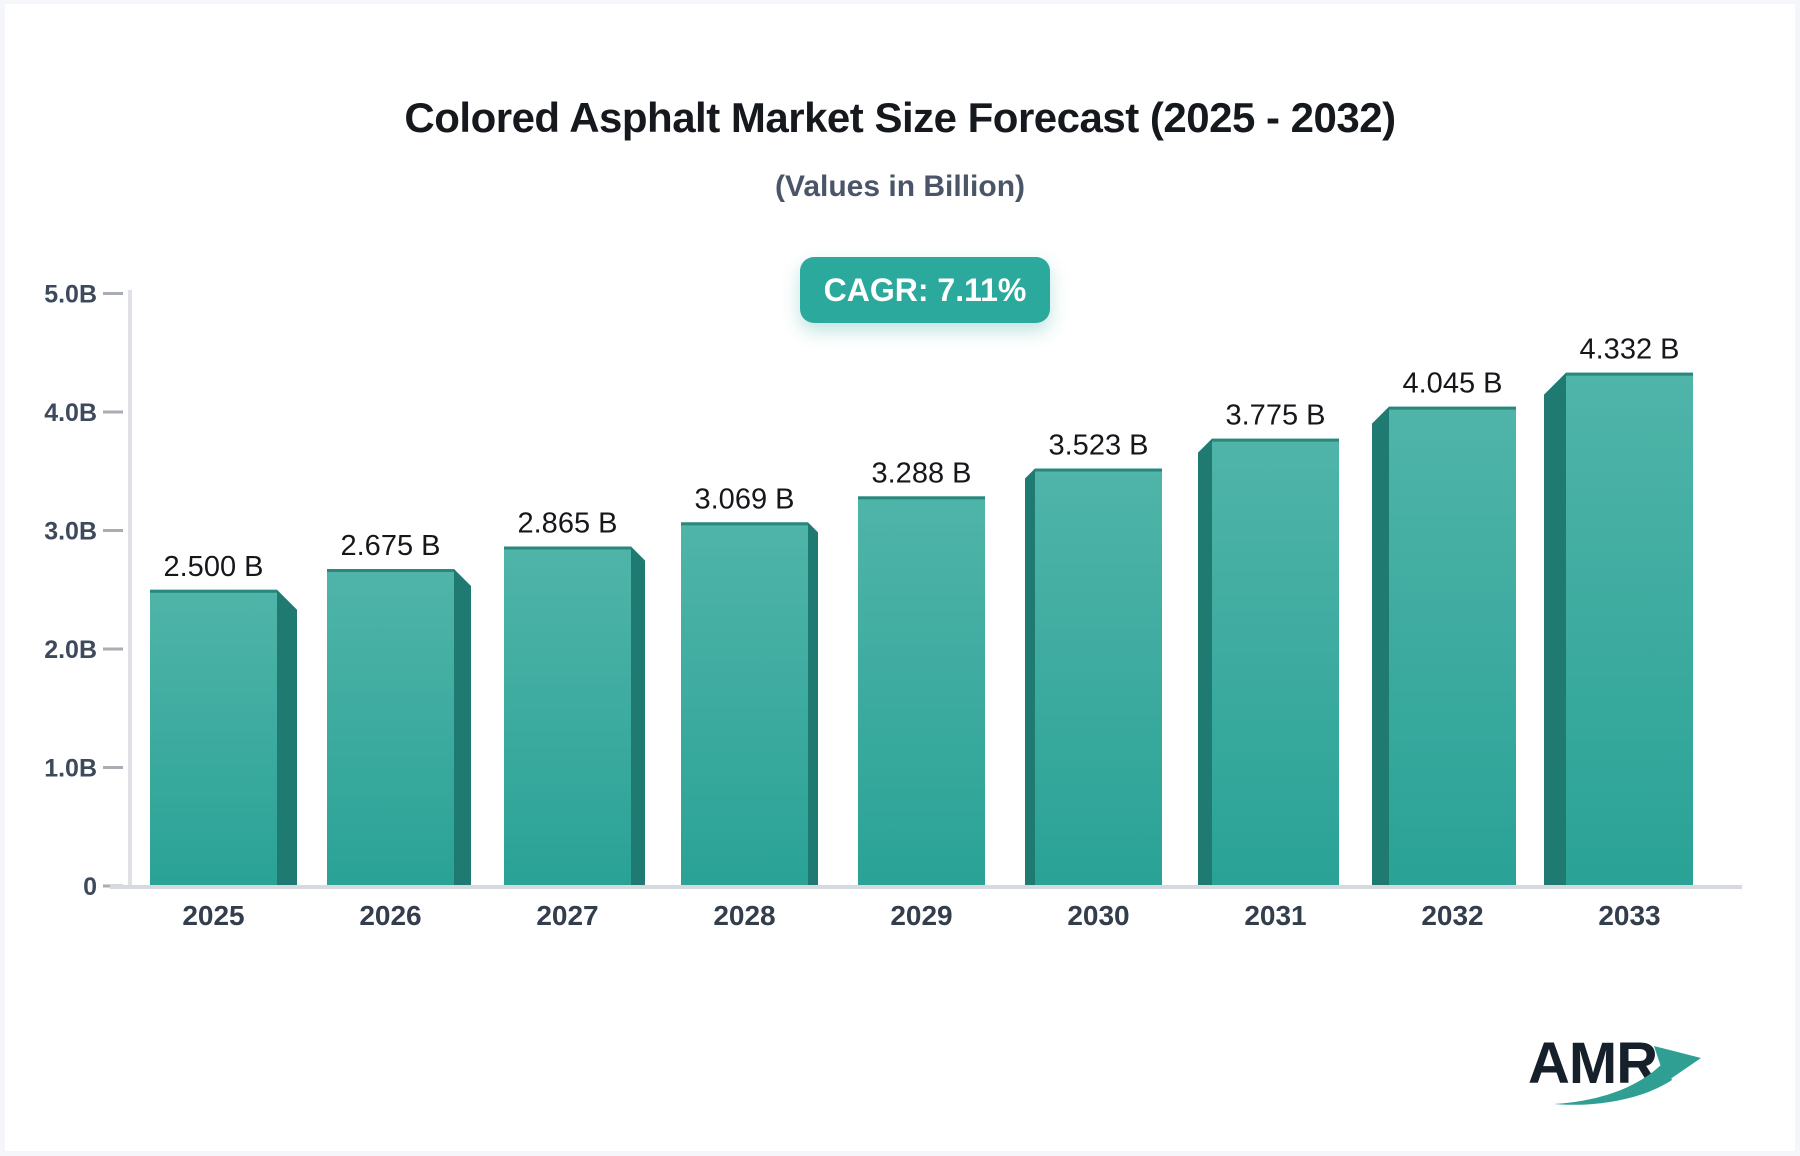 The width and height of the screenshot is (1800, 1156). What do you see at coordinates (391, 546) in the screenshot?
I see `bar-value-label: 2.675 B` at bounding box center [391, 546].